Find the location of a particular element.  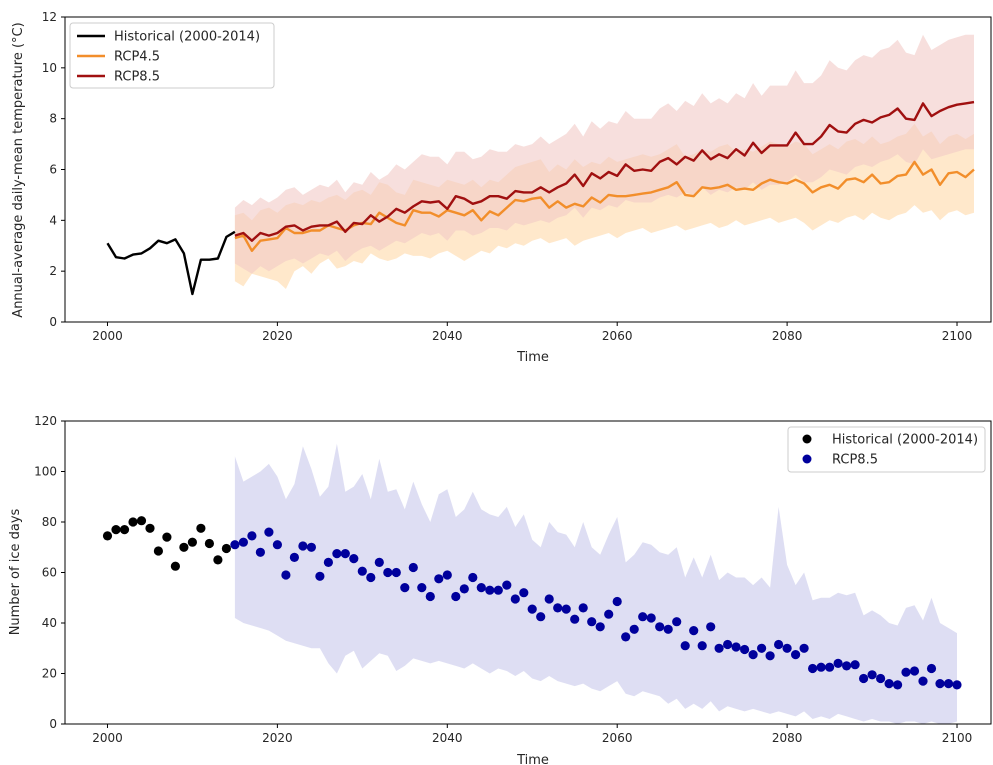

y-tick-label: 120 is located at coordinates (45, 421).